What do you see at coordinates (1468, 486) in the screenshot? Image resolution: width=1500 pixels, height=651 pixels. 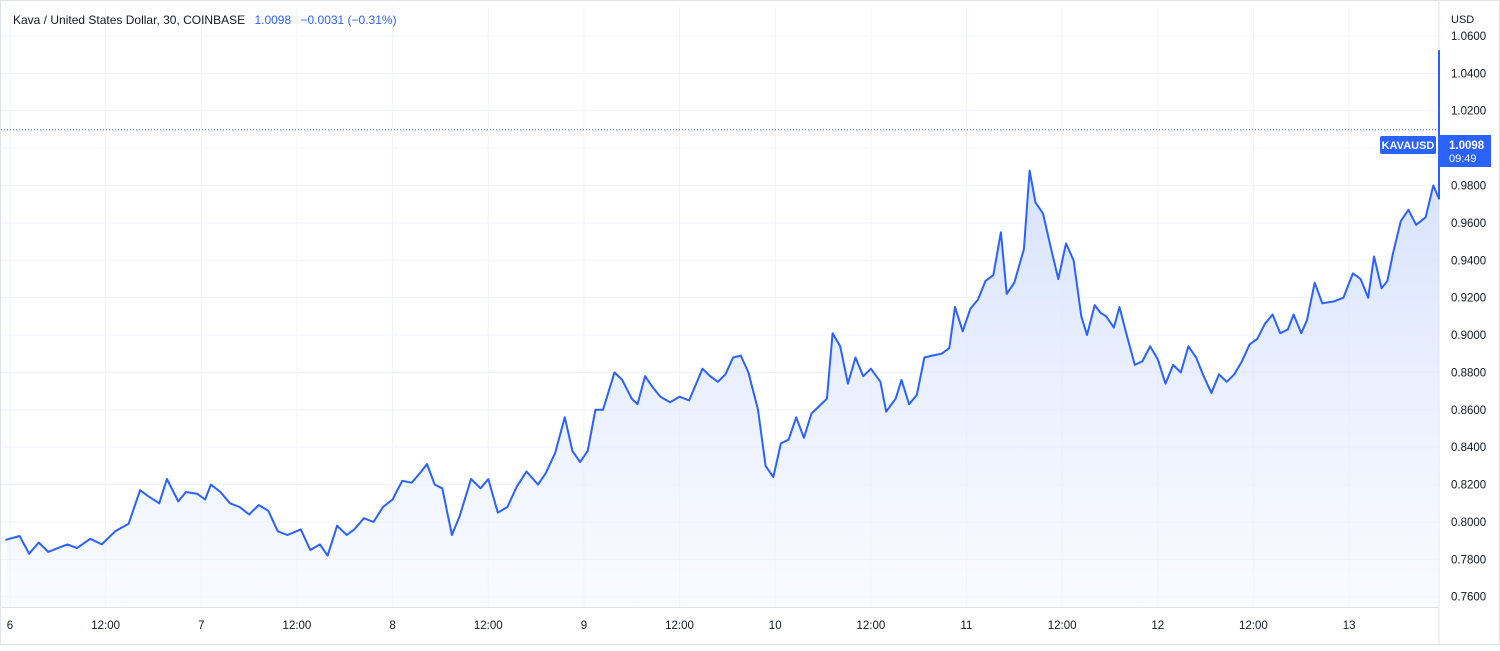 I see `y-tick-label: 0.8200` at bounding box center [1468, 486].